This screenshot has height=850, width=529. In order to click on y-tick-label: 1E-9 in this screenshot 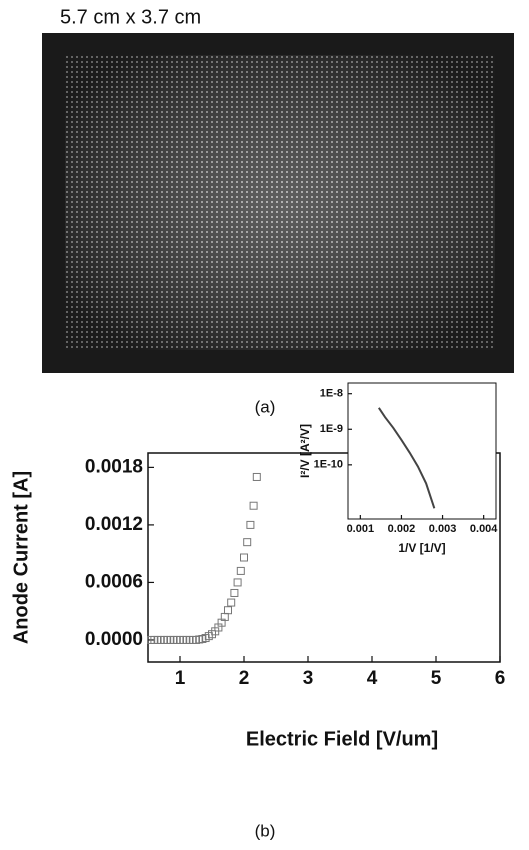, I will do `click(331, 429)`.